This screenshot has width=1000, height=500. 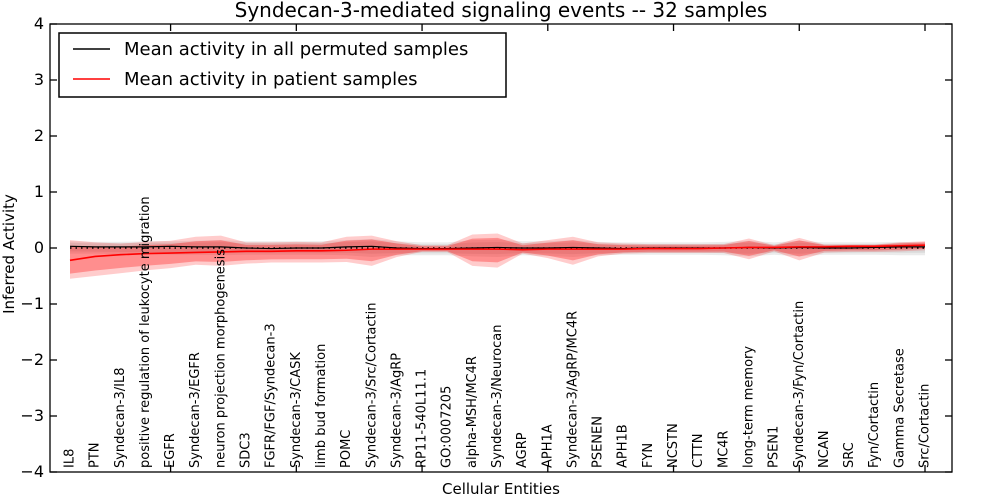 What do you see at coordinates (572, 389) in the screenshot?
I see `x-tick-label: Syndecan-3/AgRP/MC4R` at bounding box center [572, 389].